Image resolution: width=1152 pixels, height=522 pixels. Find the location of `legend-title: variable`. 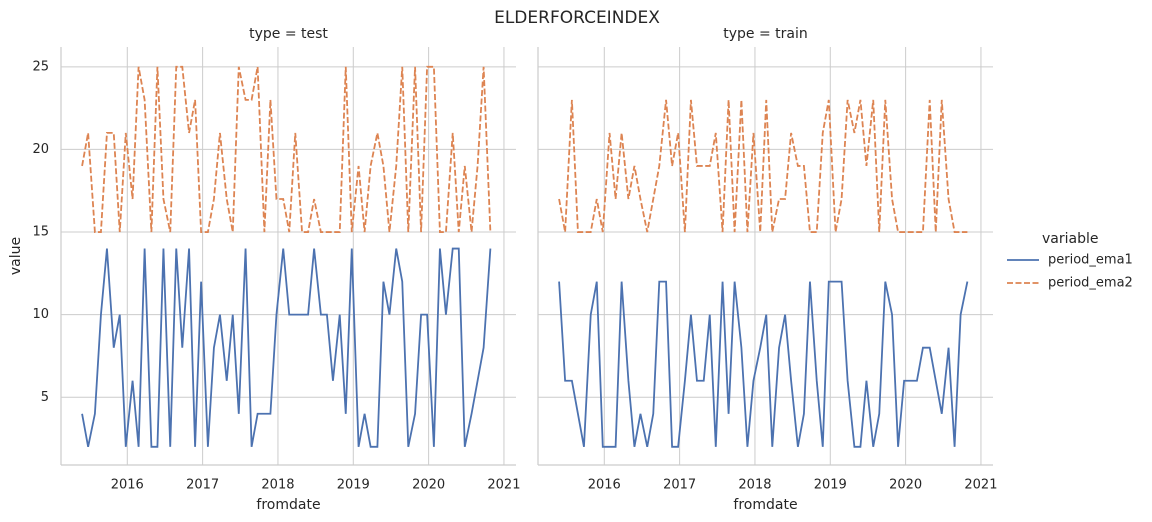

legend-title: variable is located at coordinates (1070, 239).